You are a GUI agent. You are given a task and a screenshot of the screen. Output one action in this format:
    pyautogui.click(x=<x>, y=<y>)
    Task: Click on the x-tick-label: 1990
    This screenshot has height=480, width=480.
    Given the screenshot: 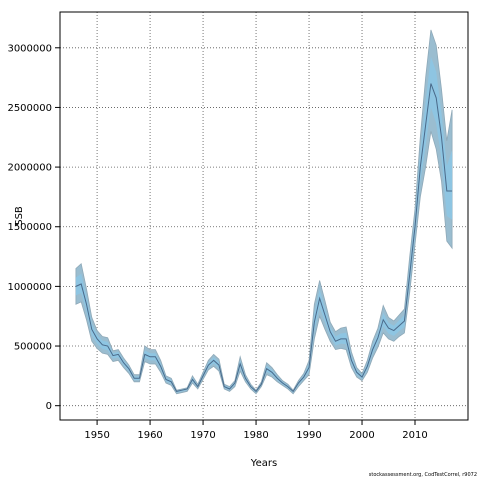 What is the action you would take?
    pyautogui.click(x=308, y=435)
    